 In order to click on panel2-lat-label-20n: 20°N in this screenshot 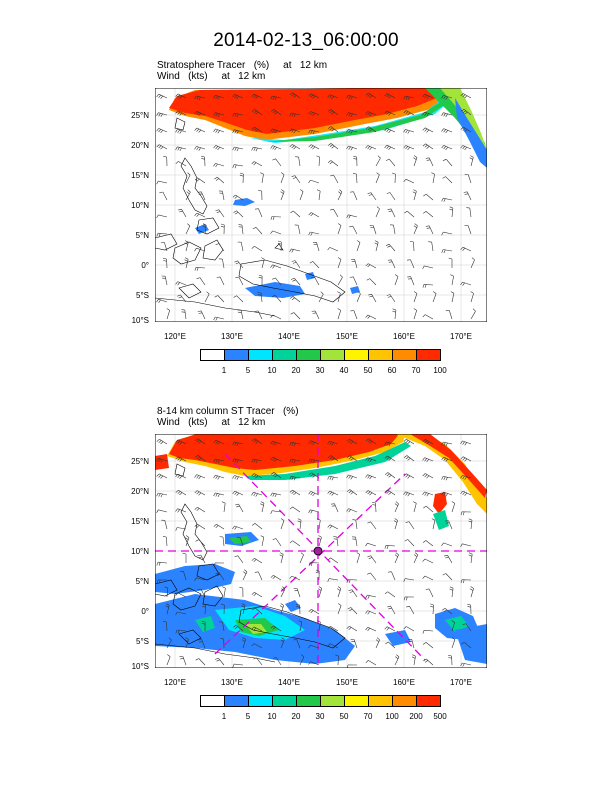, I will do `click(140, 491)`.